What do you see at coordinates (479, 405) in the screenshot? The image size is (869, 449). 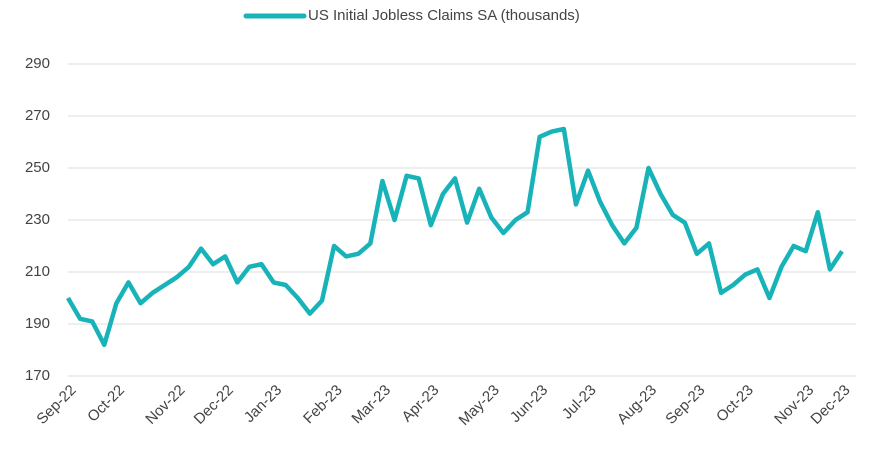 I see `x-tick-label: May-23` at bounding box center [479, 405].